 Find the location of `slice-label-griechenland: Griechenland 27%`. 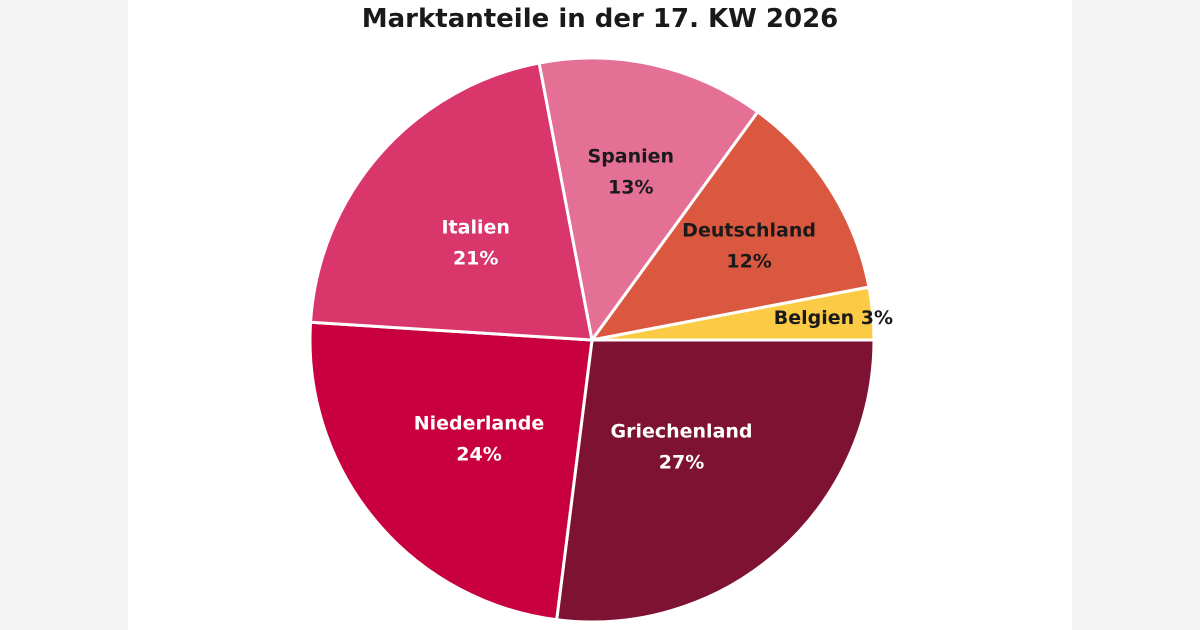

slice-label-griechenland: Griechenland 27% is located at coordinates (681, 447).